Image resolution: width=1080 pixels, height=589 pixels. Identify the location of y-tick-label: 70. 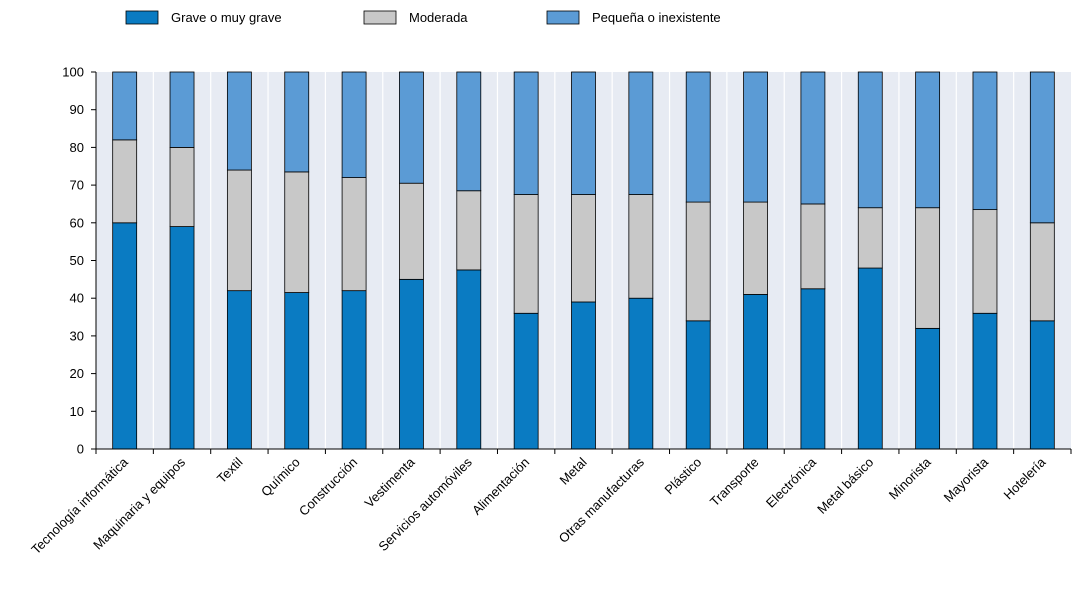
(77, 185).